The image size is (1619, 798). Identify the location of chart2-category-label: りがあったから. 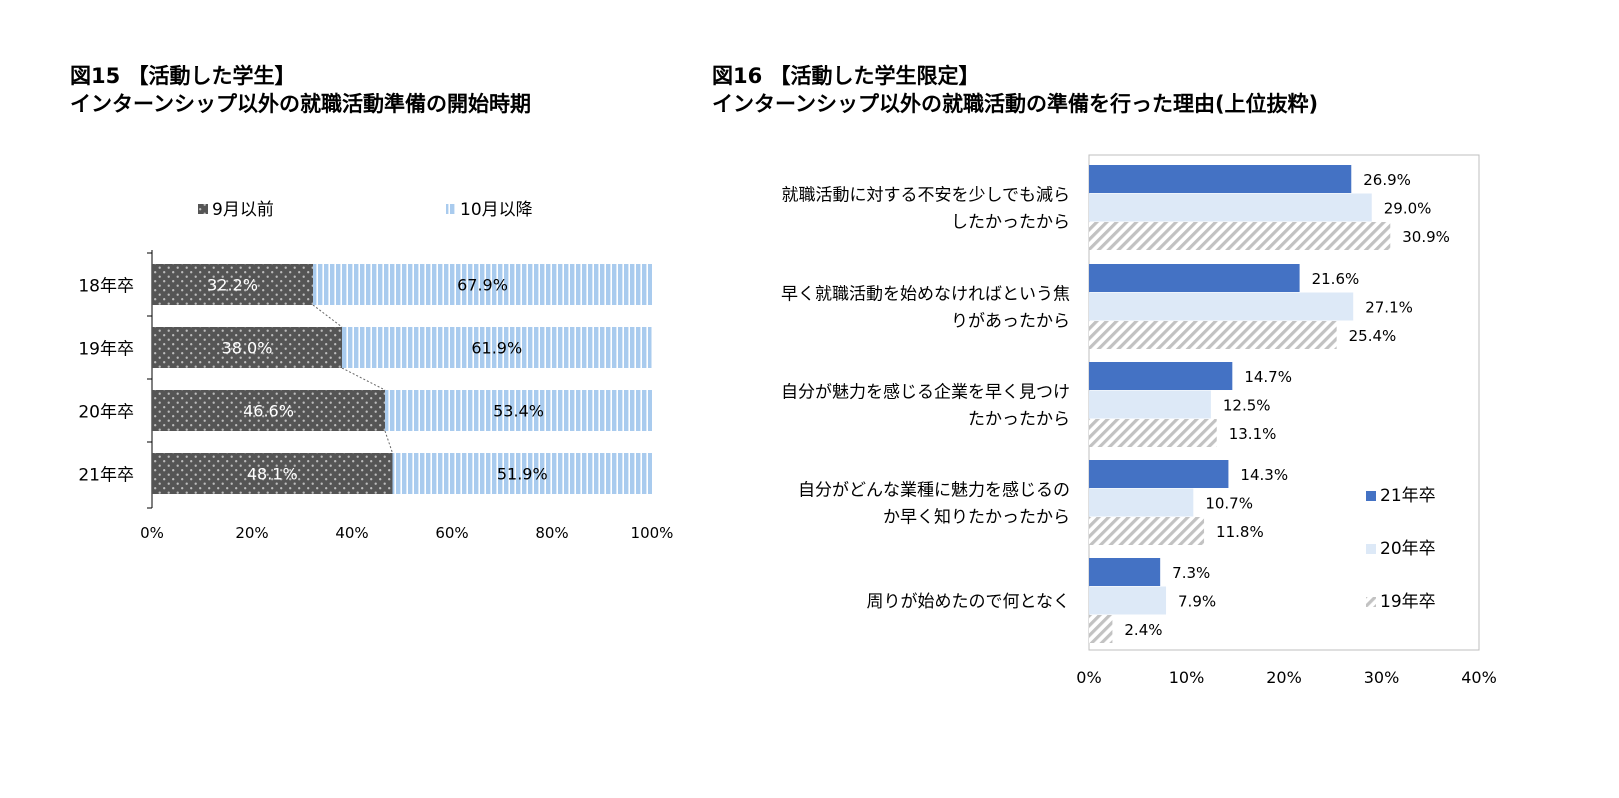
(1010, 322).